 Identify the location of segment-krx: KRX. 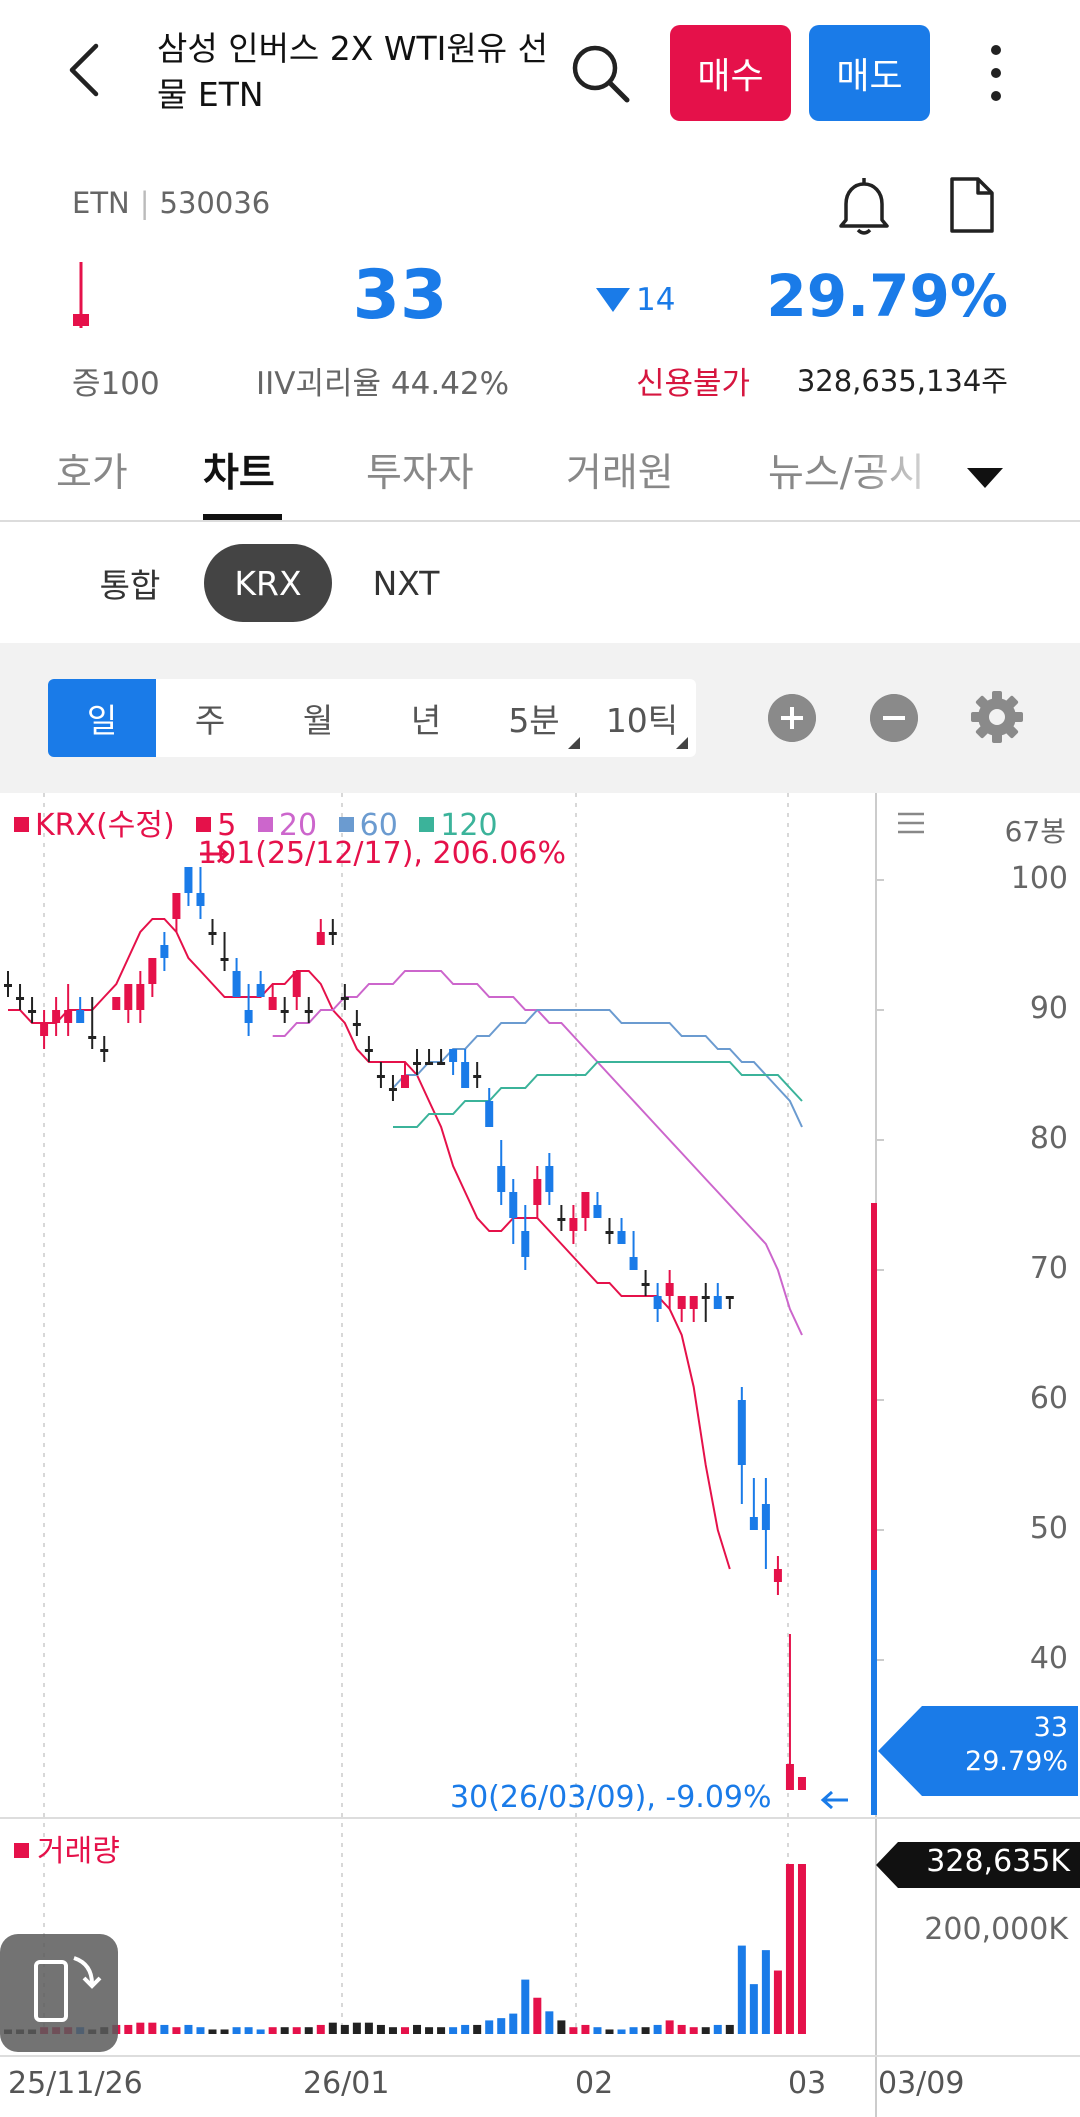
(268, 583).